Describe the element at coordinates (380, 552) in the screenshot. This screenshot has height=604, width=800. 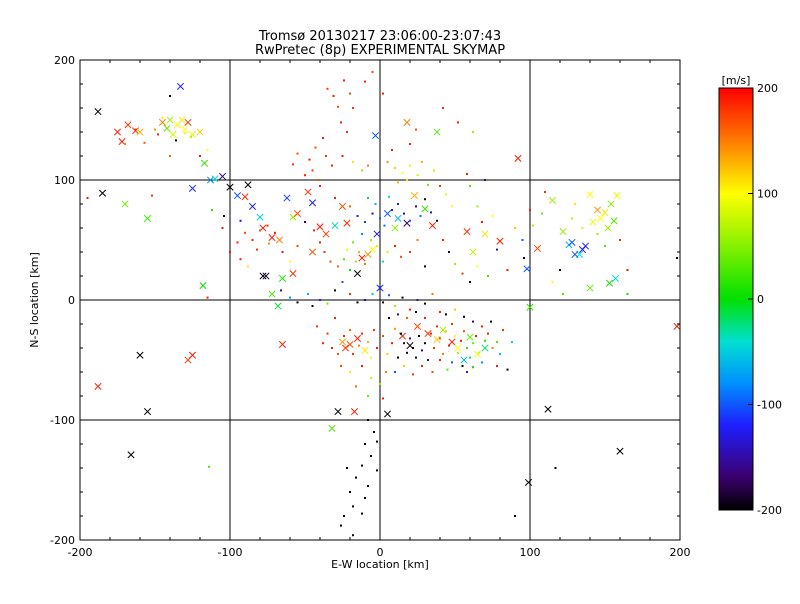
I see `x-tick-label: 0` at that location.